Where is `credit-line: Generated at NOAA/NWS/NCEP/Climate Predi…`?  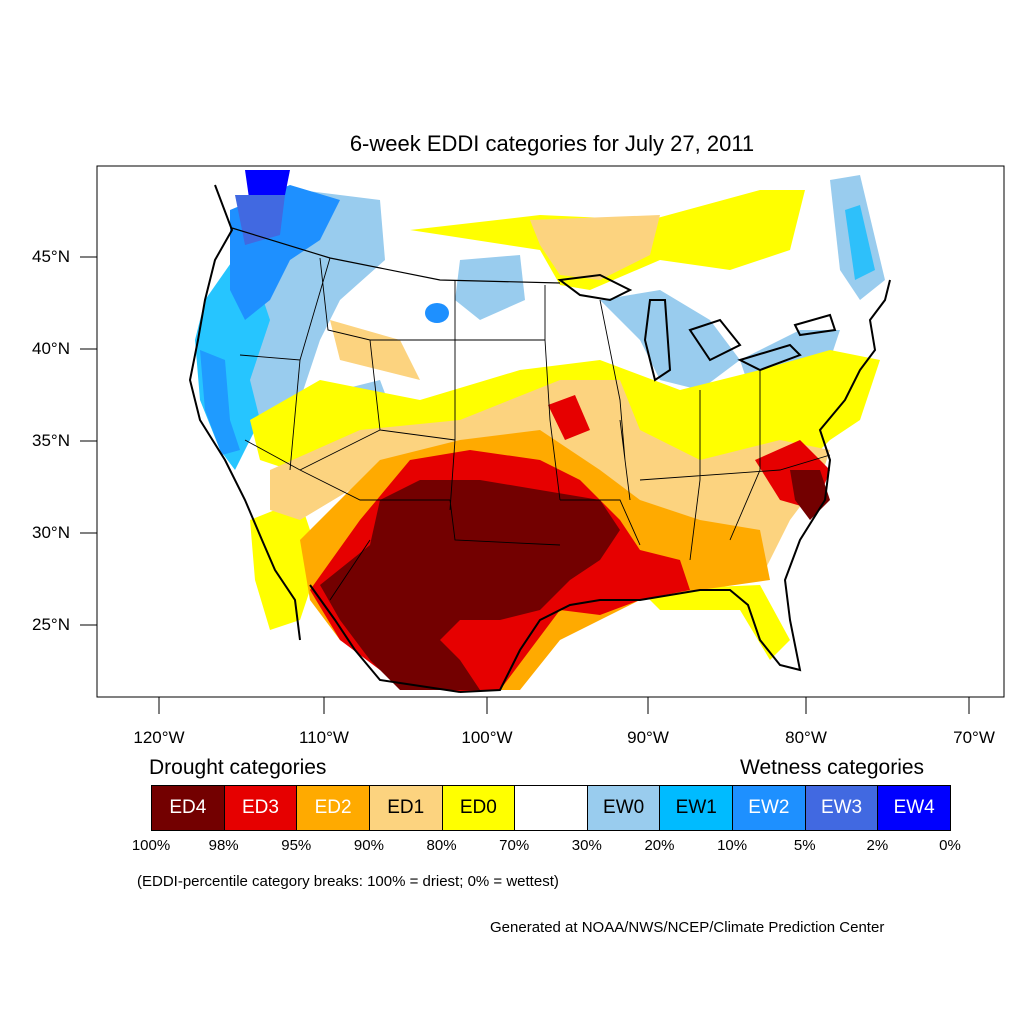 credit-line: Generated at NOAA/NWS/NCEP/Climate Predi… is located at coordinates (687, 927).